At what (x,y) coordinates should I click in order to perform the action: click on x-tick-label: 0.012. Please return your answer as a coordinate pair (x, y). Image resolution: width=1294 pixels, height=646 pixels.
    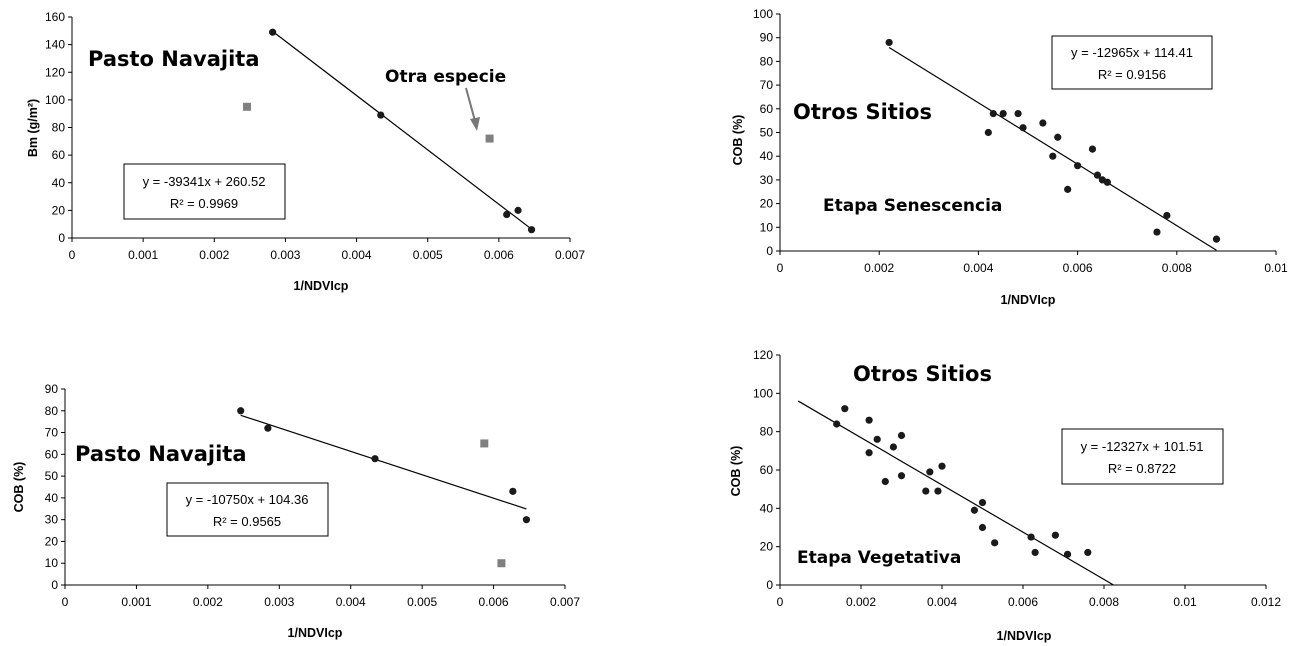
    Looking at the image, I should click on (1266, 602).